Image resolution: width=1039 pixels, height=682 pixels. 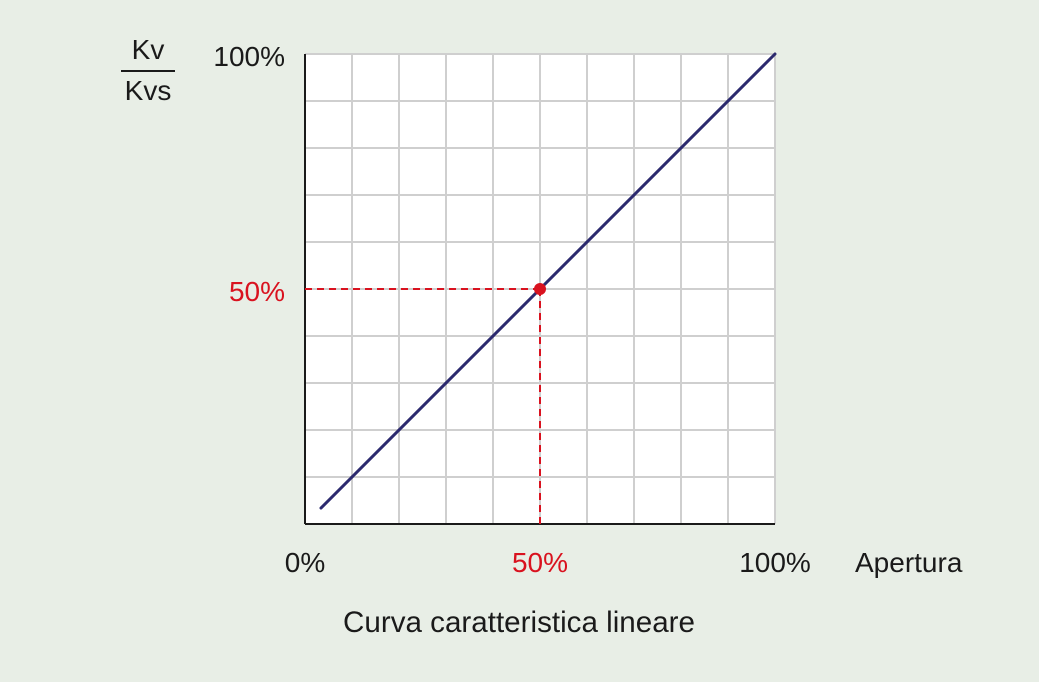 What do you see at coordinates (148, 90) in the screenshot?
I see `y-axis-label-denominator: Kvs` at bounding box center [148, 90].